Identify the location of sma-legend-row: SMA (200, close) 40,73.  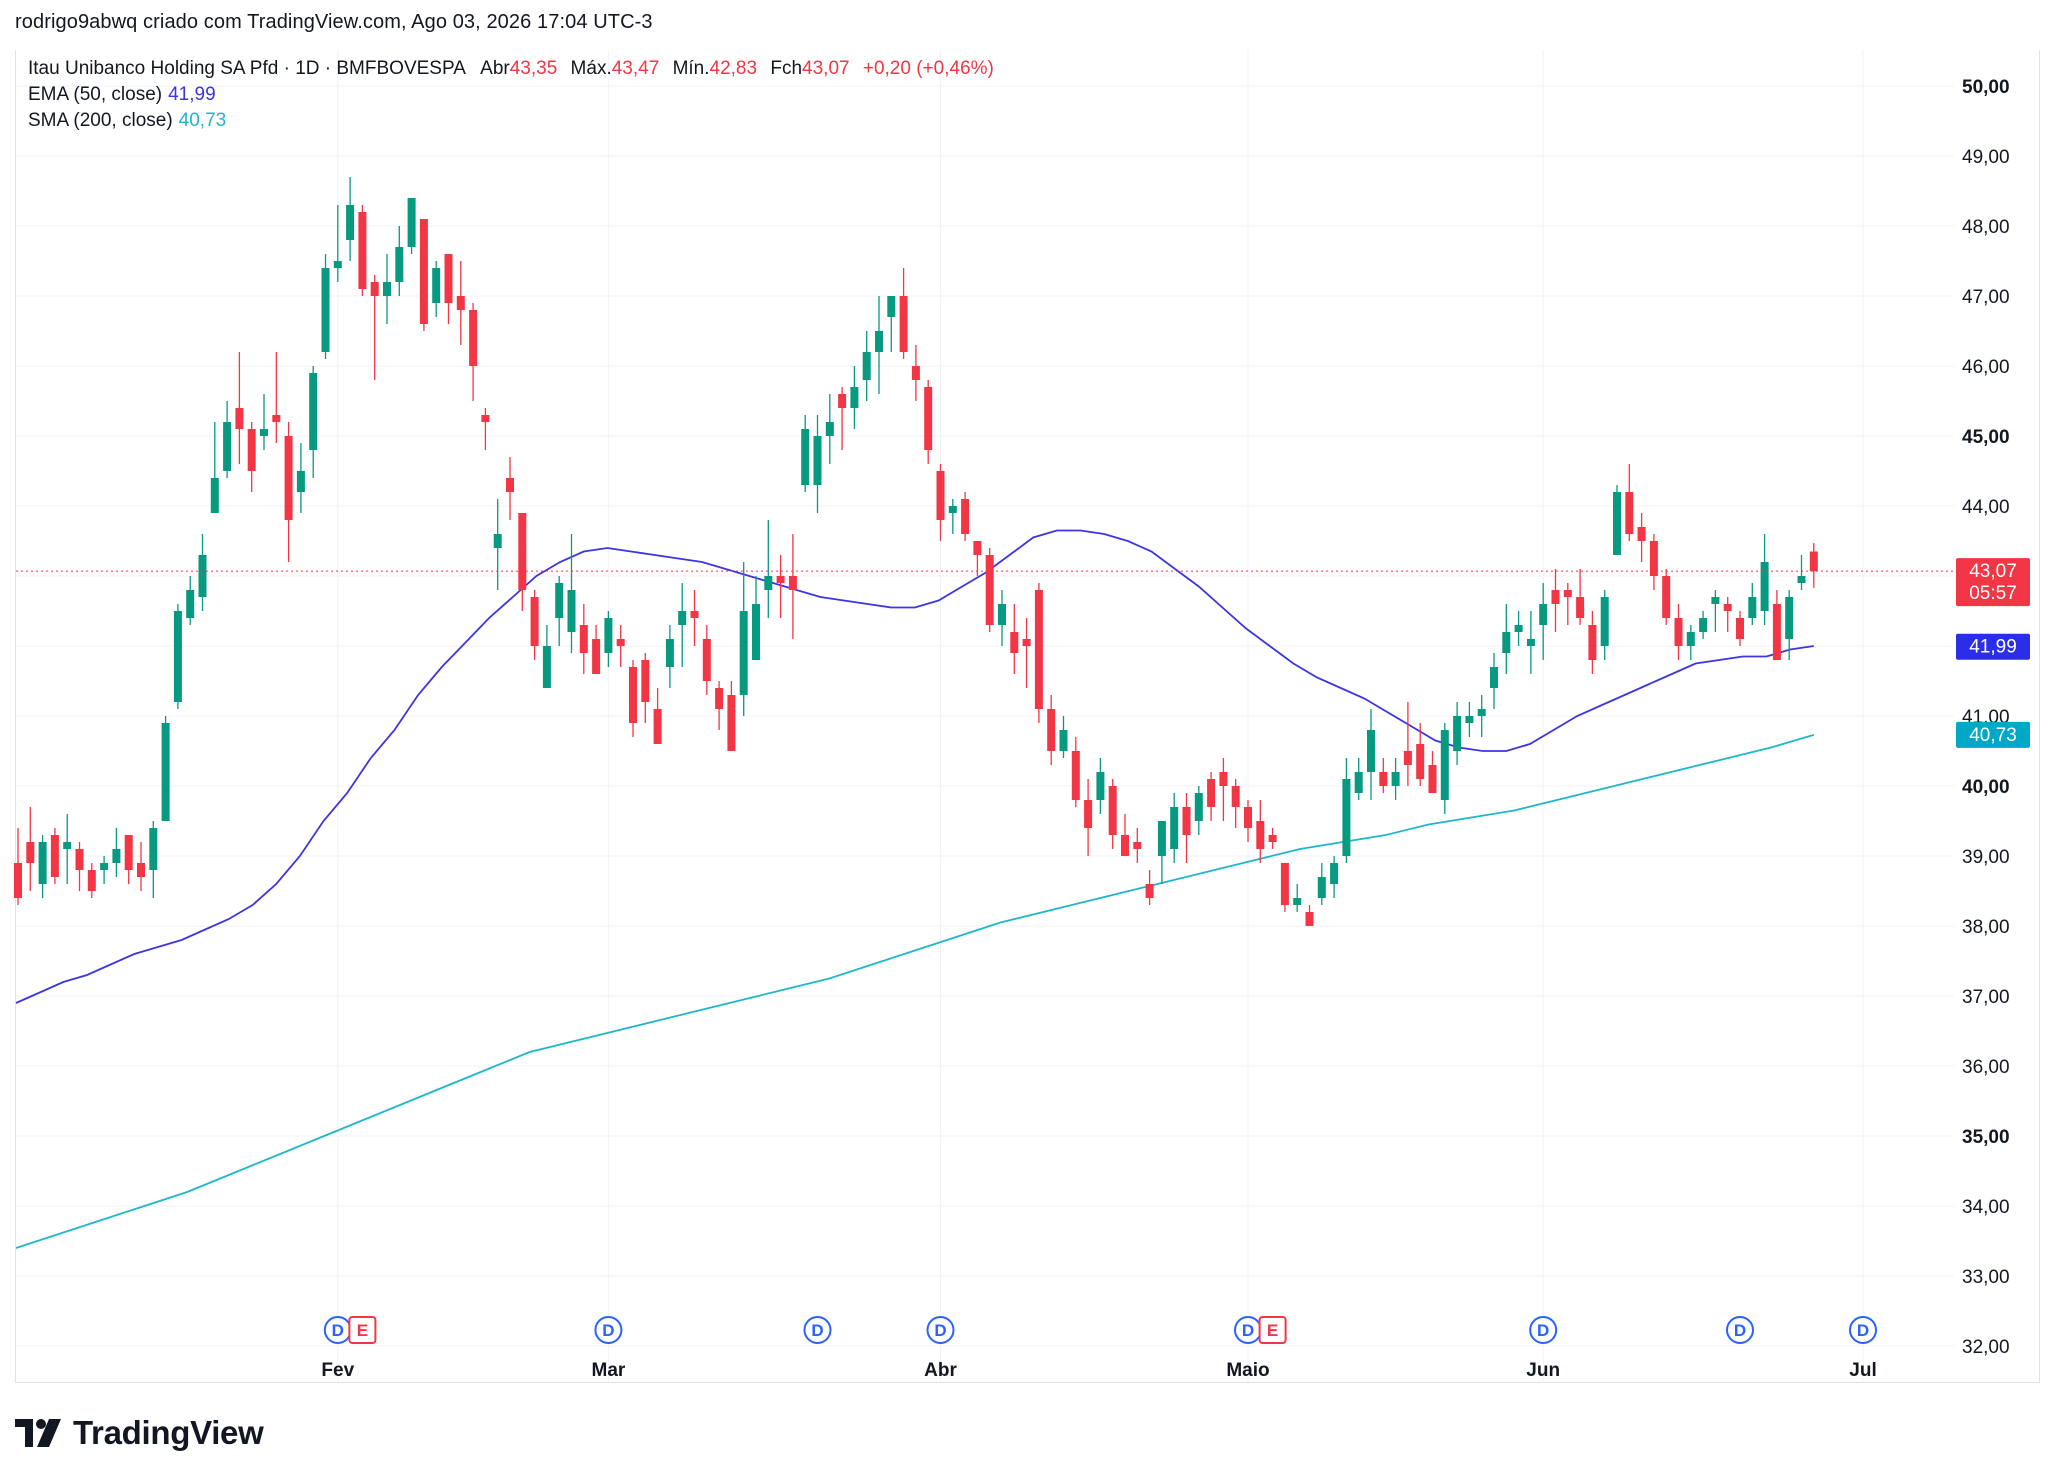
(511, 121).